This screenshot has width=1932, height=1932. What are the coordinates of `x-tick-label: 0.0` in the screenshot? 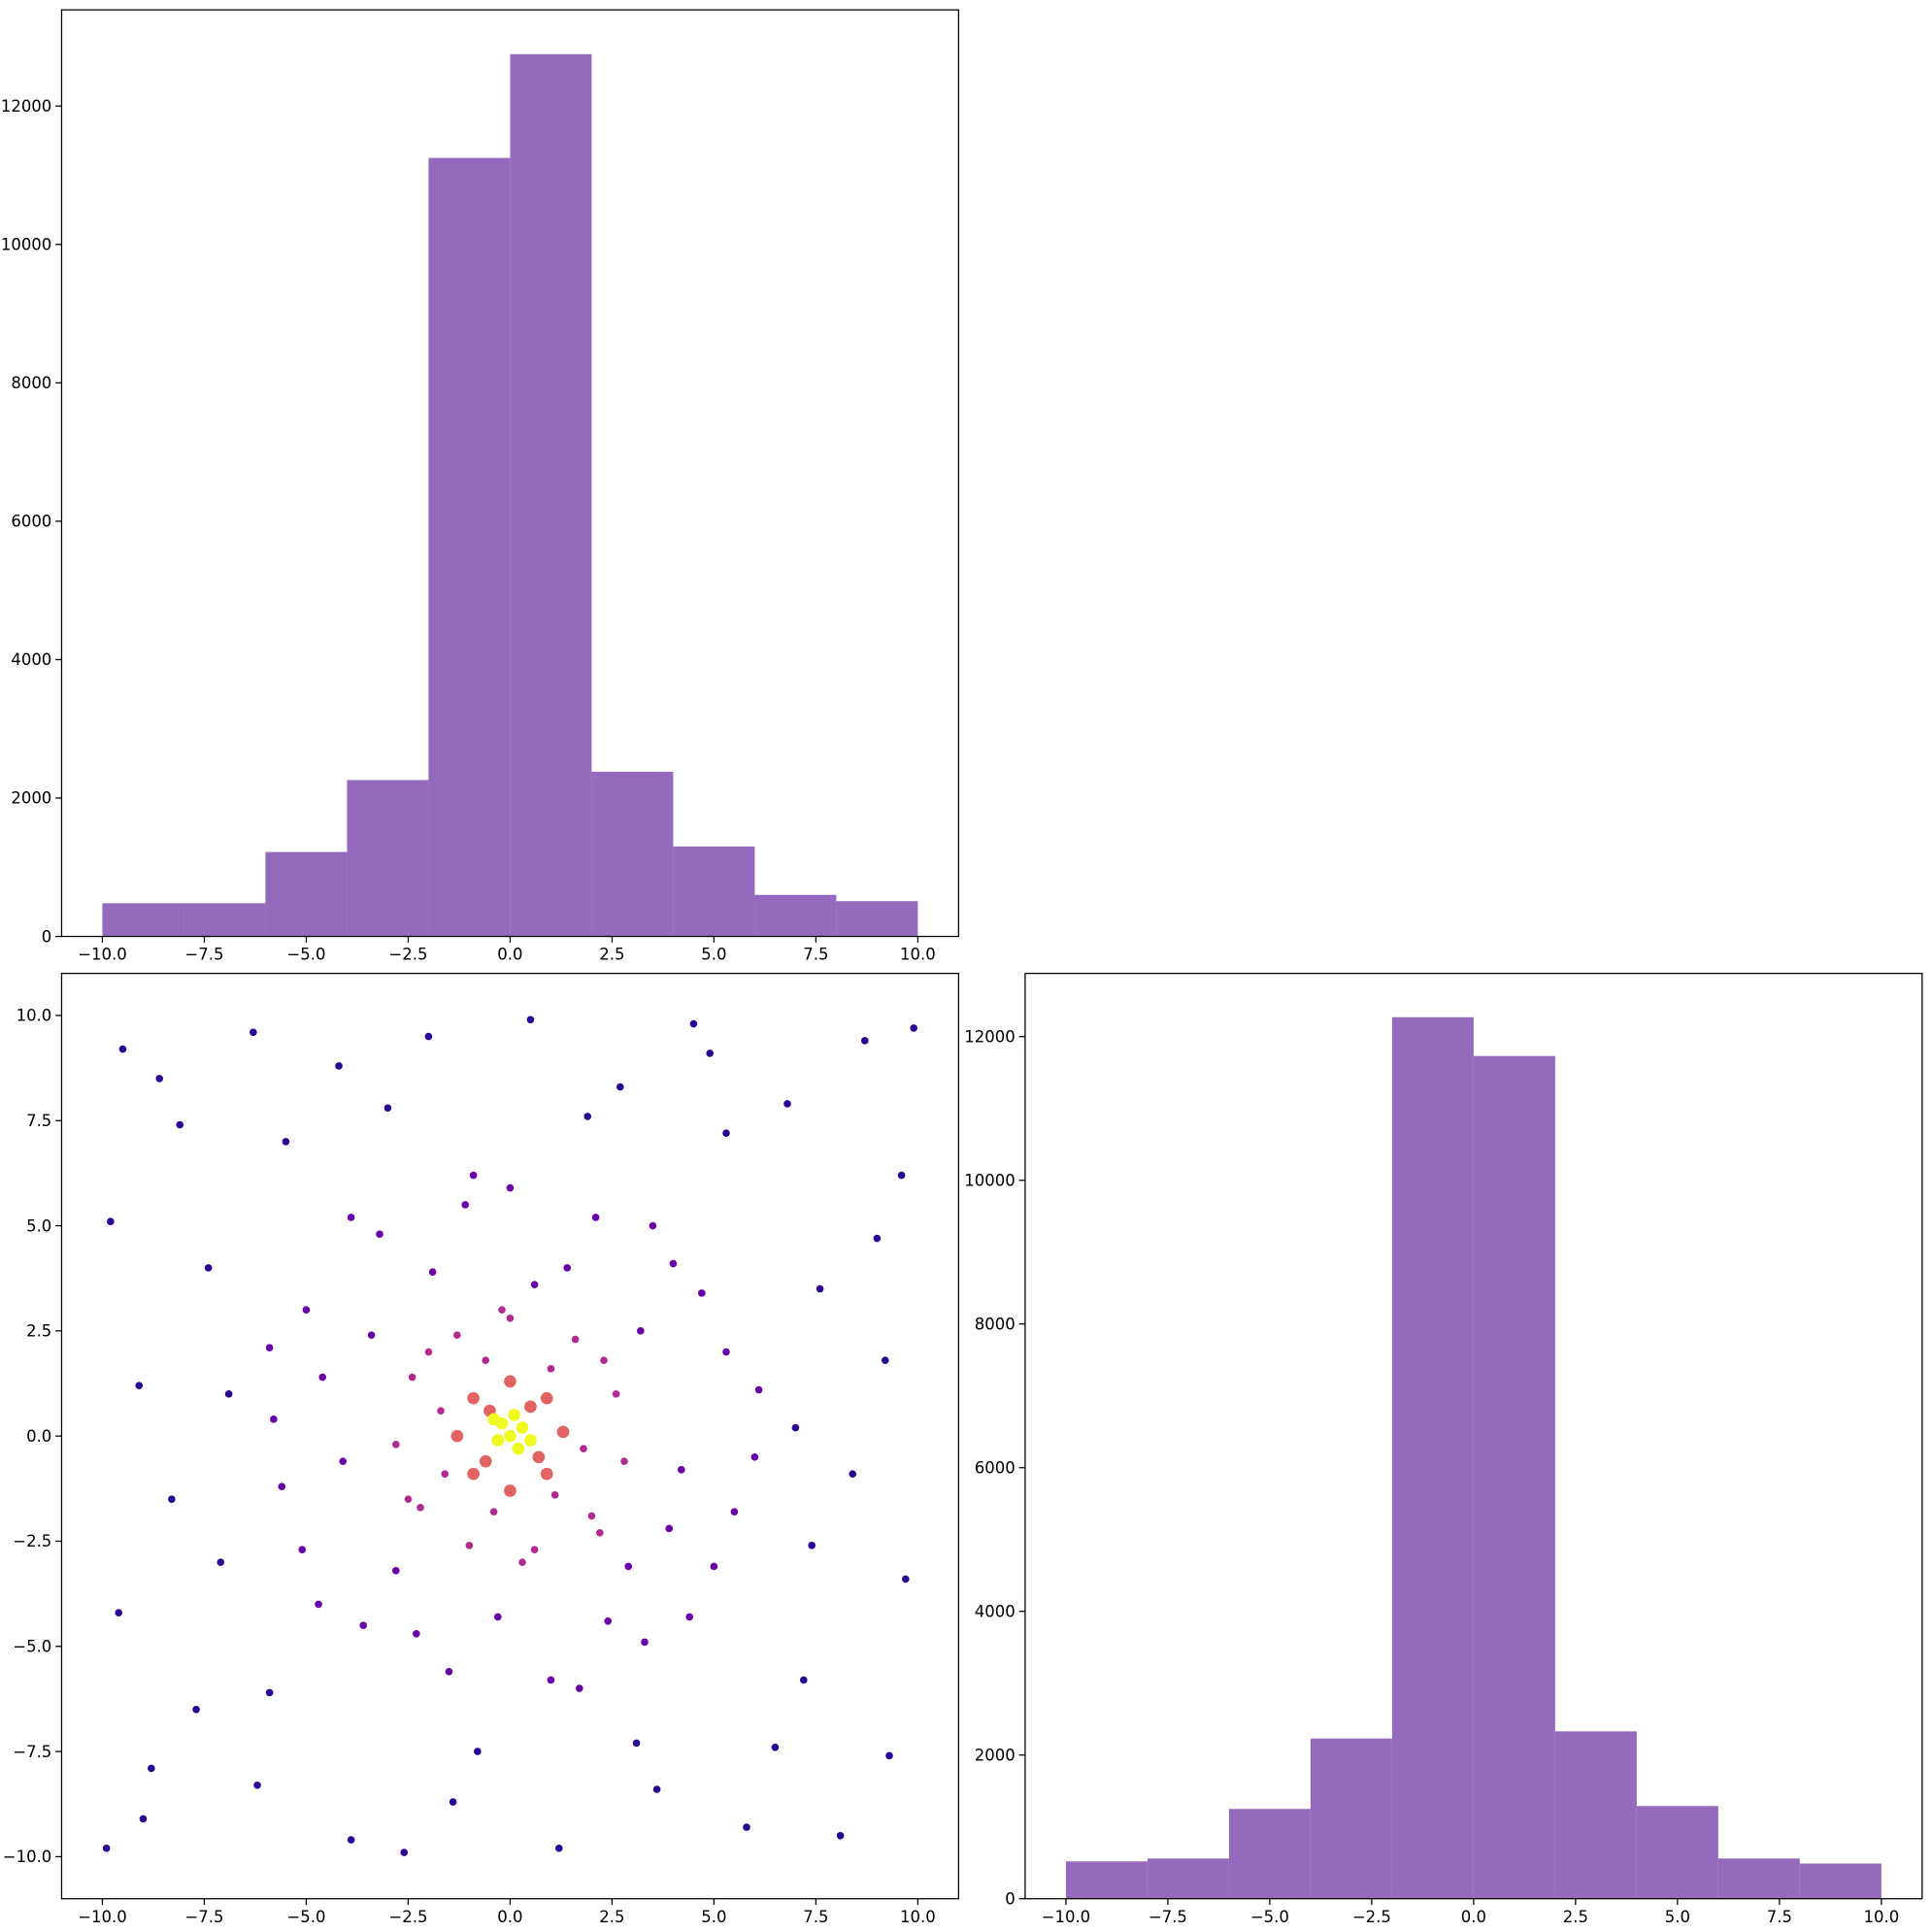 It's located at (509, 955).